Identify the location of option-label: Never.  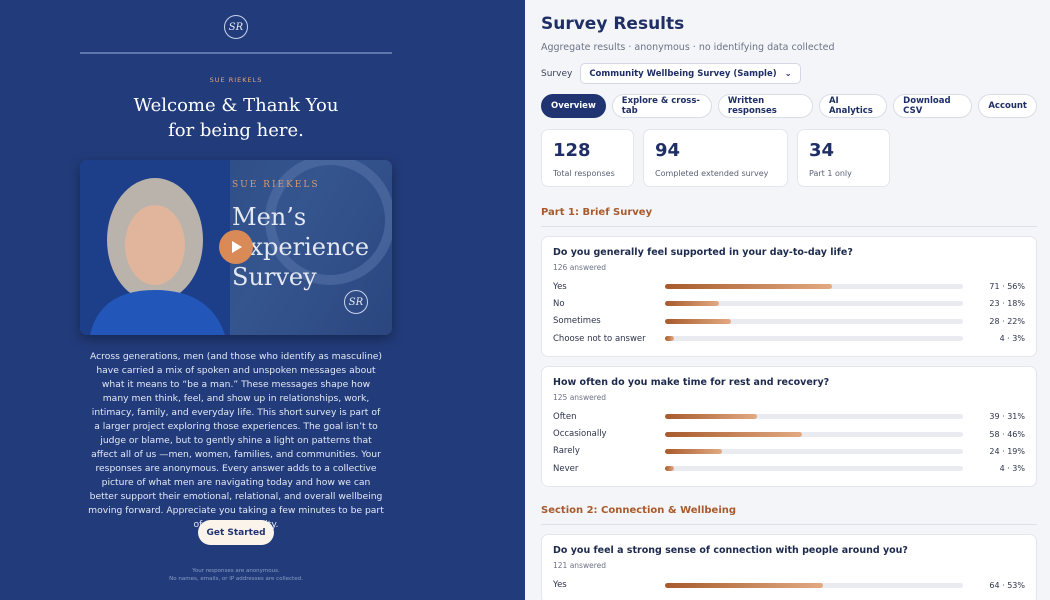
(566, 468).